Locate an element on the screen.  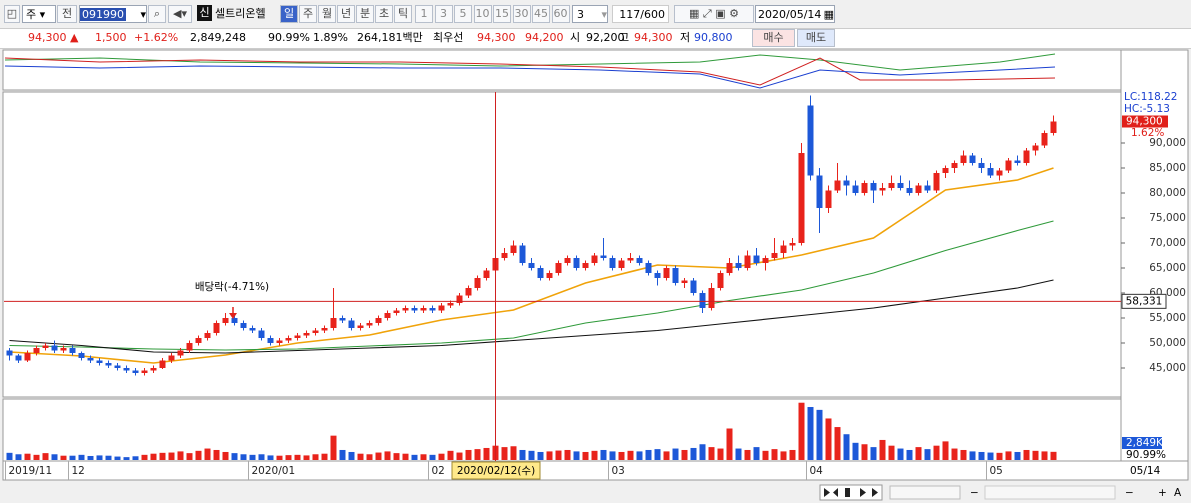
count: 117/600 is located at coordinates (642, 14).